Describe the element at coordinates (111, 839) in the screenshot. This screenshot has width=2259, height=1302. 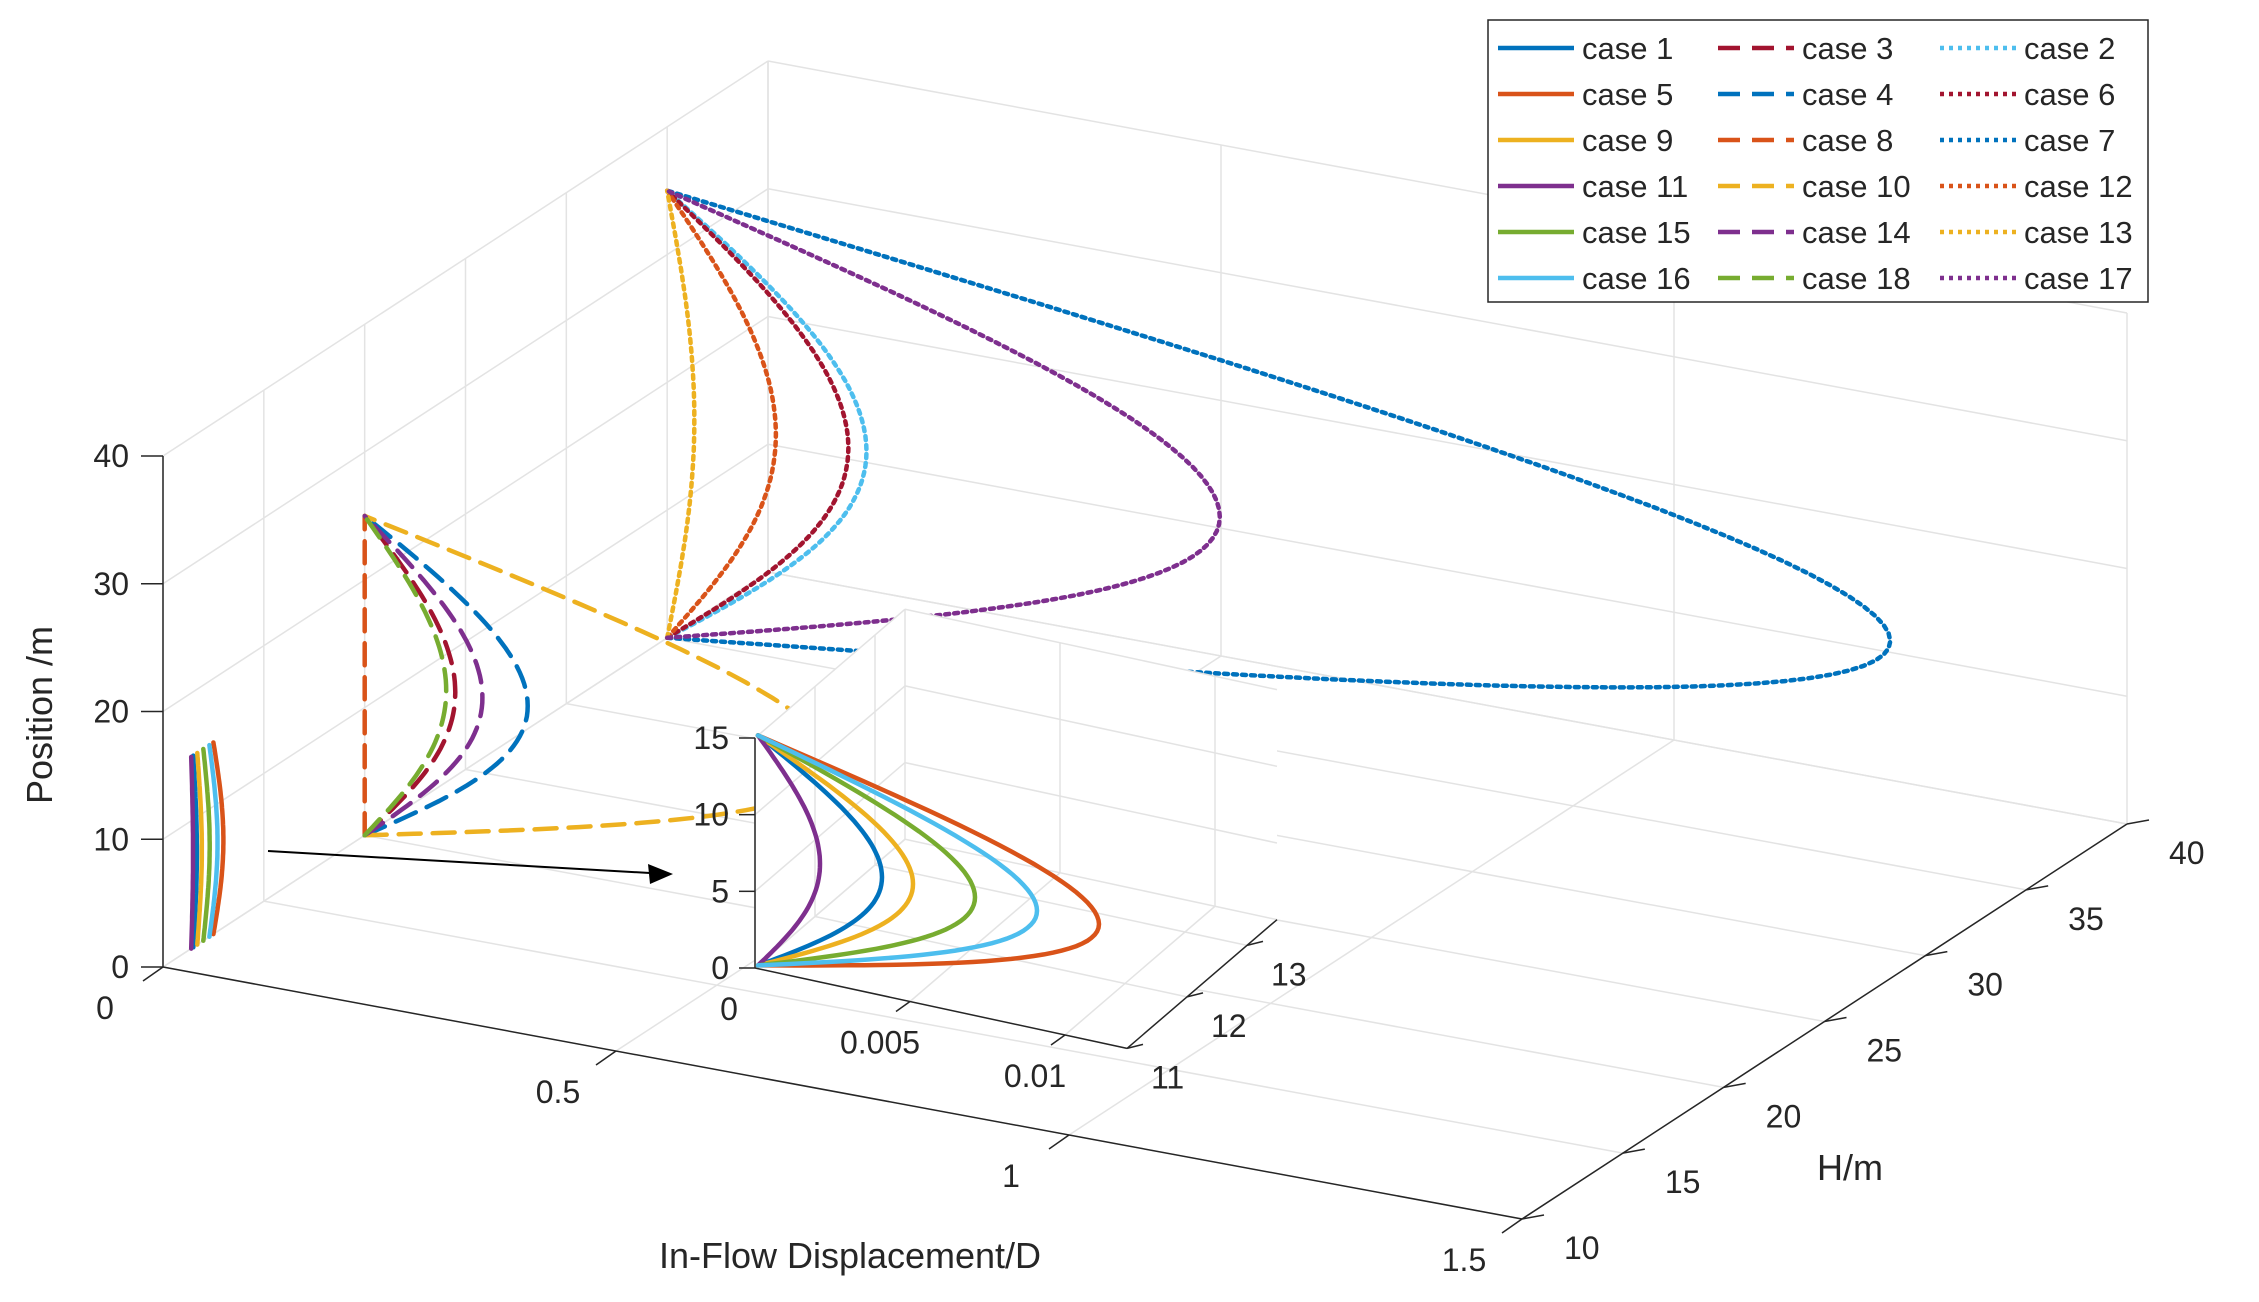
I see `z-tick-label: 10` at that location.